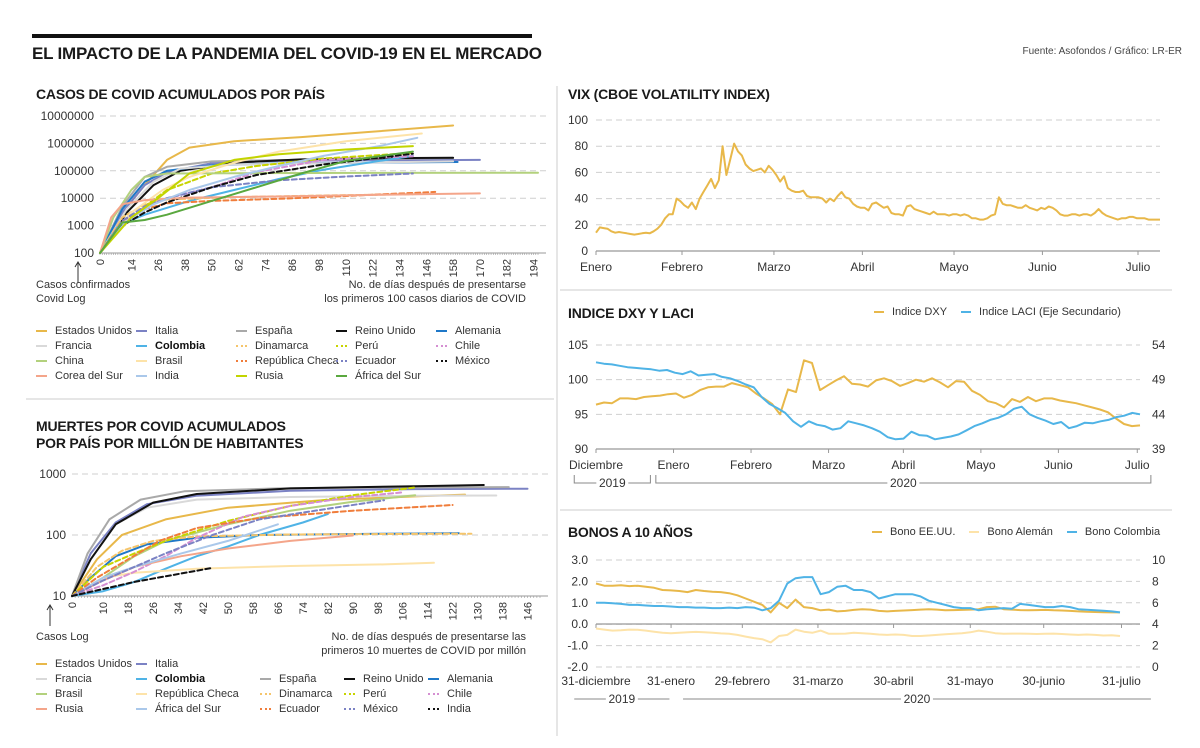 The width and height of the screenshot is (1200, 748). Describe the element at coordinates (60, 361) in the screenshot. I see `legend-item-china: China` at that location.